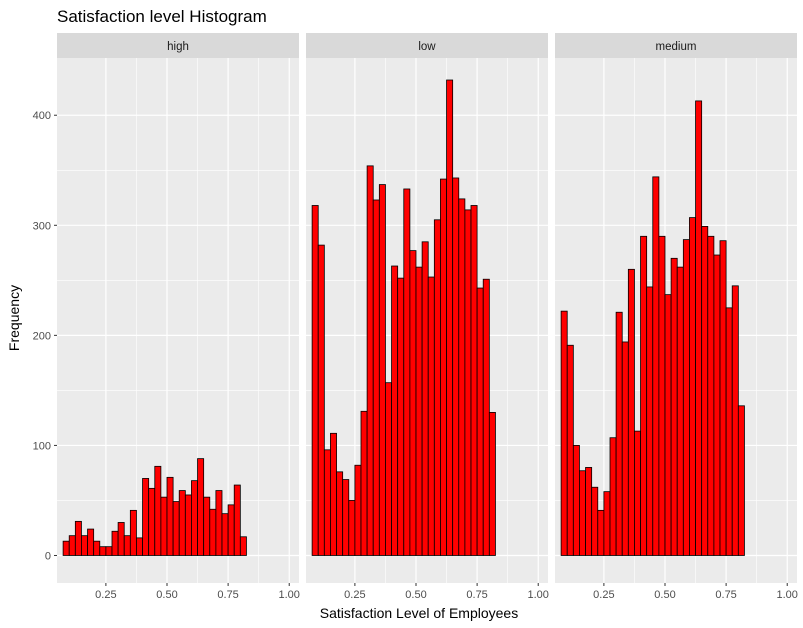  Describe the element at coordinates (14, 318) in the screenshot. I see `y-axis-title: Frequency` at that location.